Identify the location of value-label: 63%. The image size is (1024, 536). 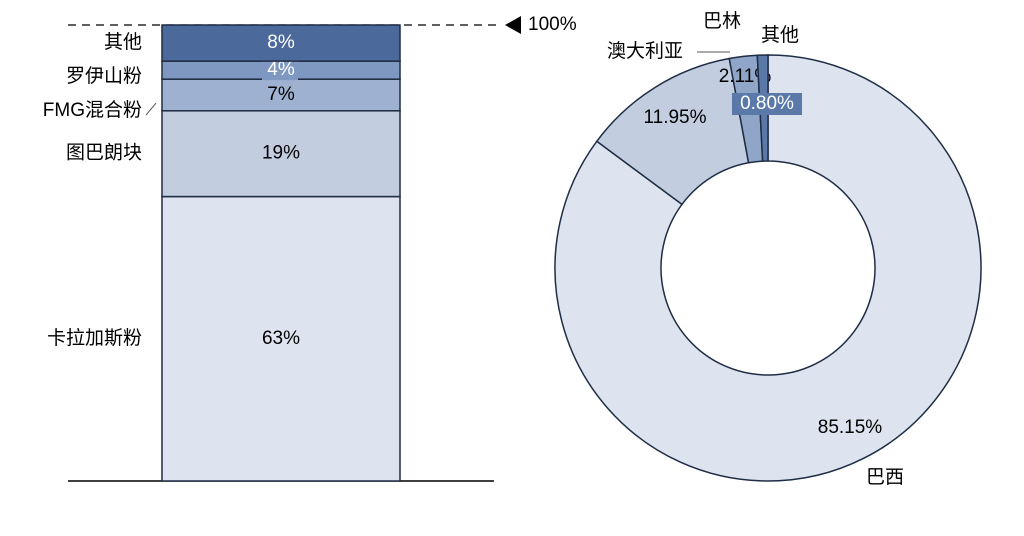
(281, 338).